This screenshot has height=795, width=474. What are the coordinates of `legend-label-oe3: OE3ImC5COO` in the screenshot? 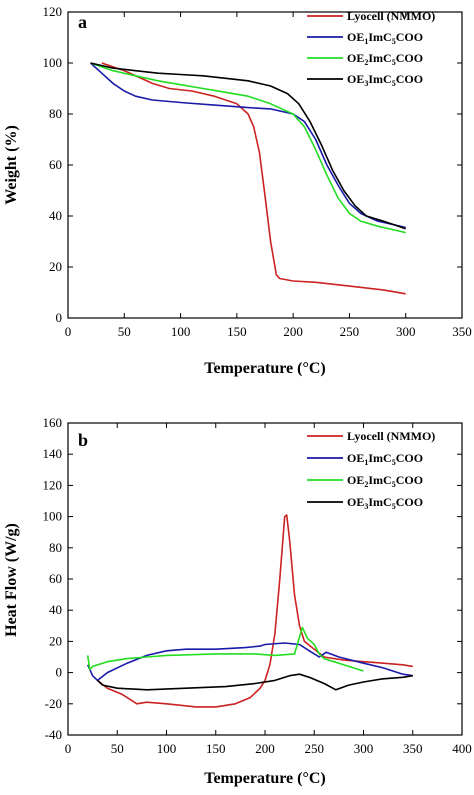 It's located at (385, 80).